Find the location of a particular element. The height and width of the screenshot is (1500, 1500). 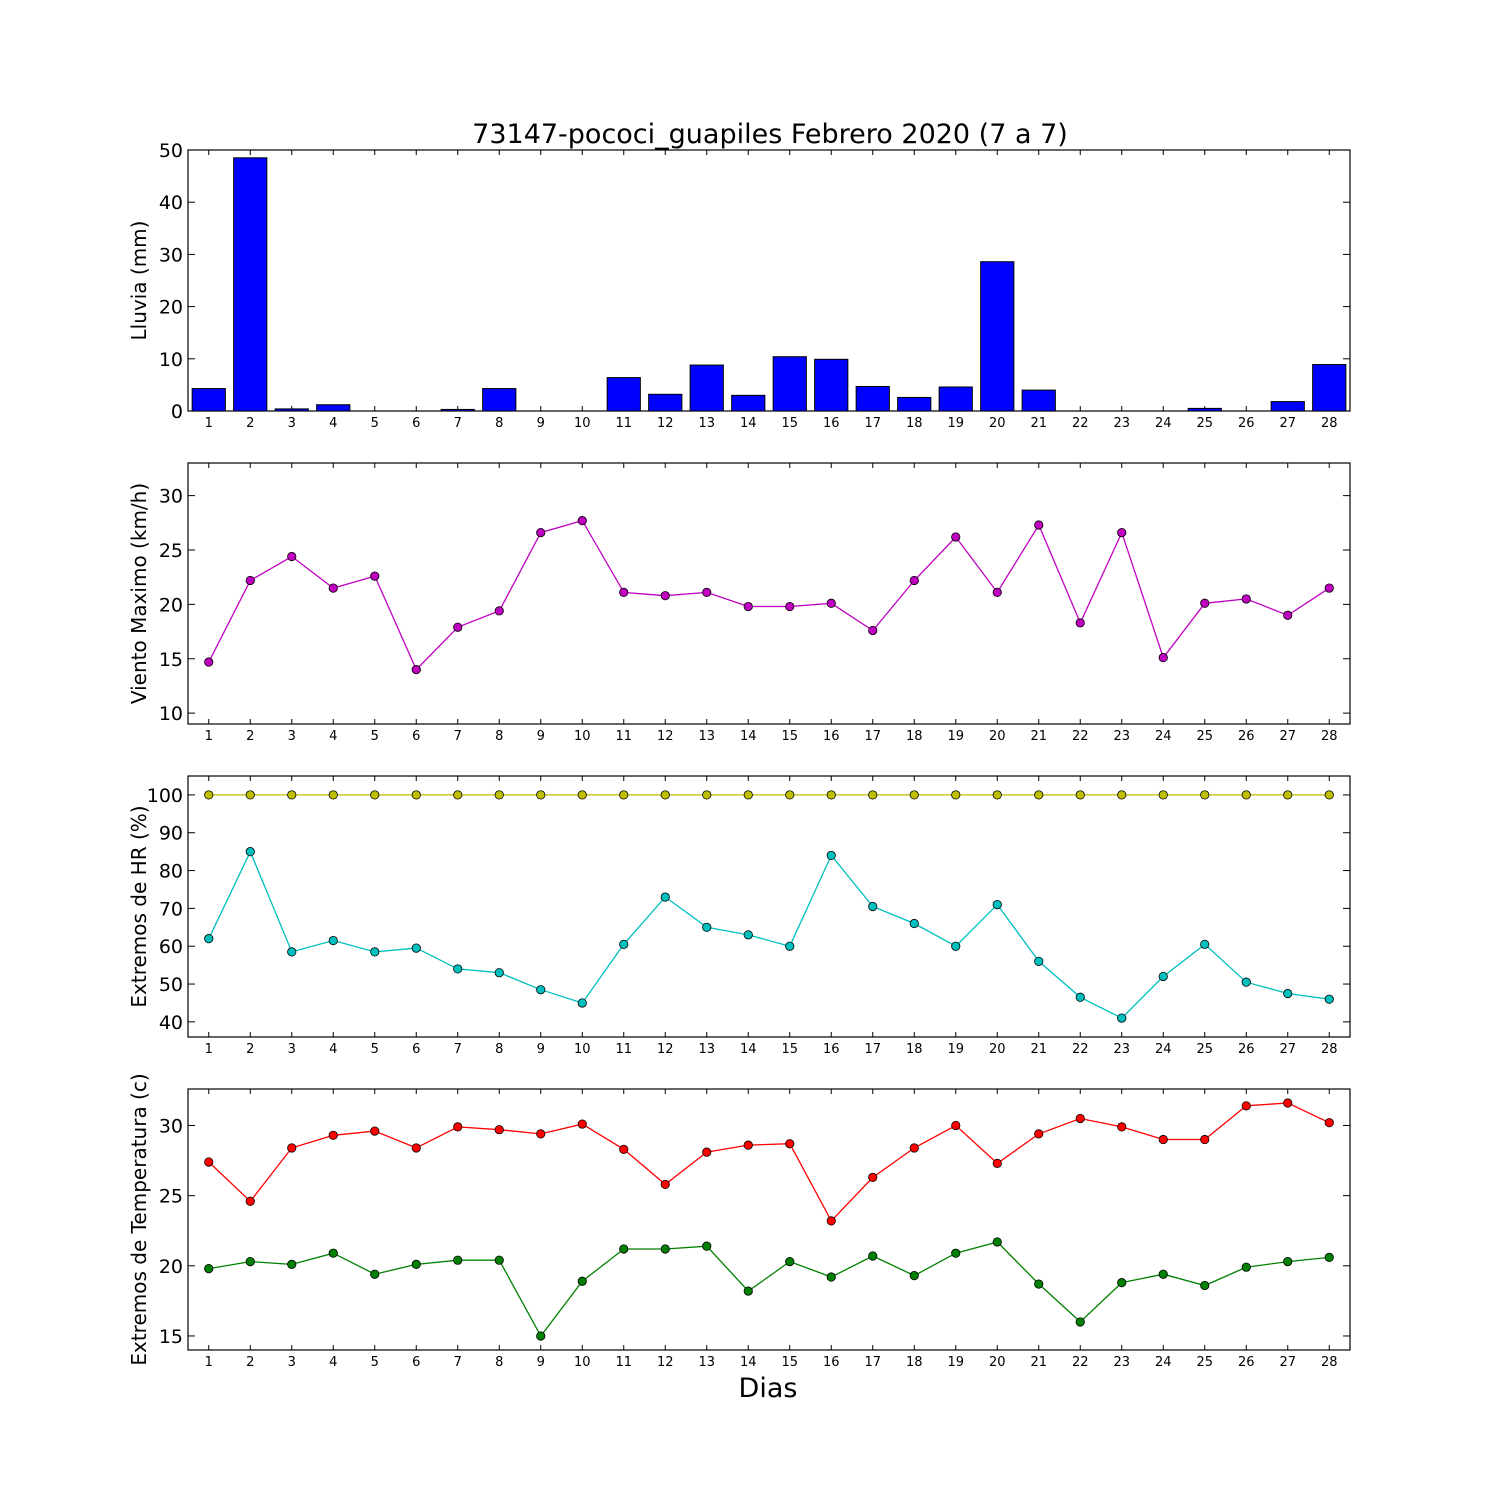

y-tick-label: 90 is located at coordinates (171, 834).